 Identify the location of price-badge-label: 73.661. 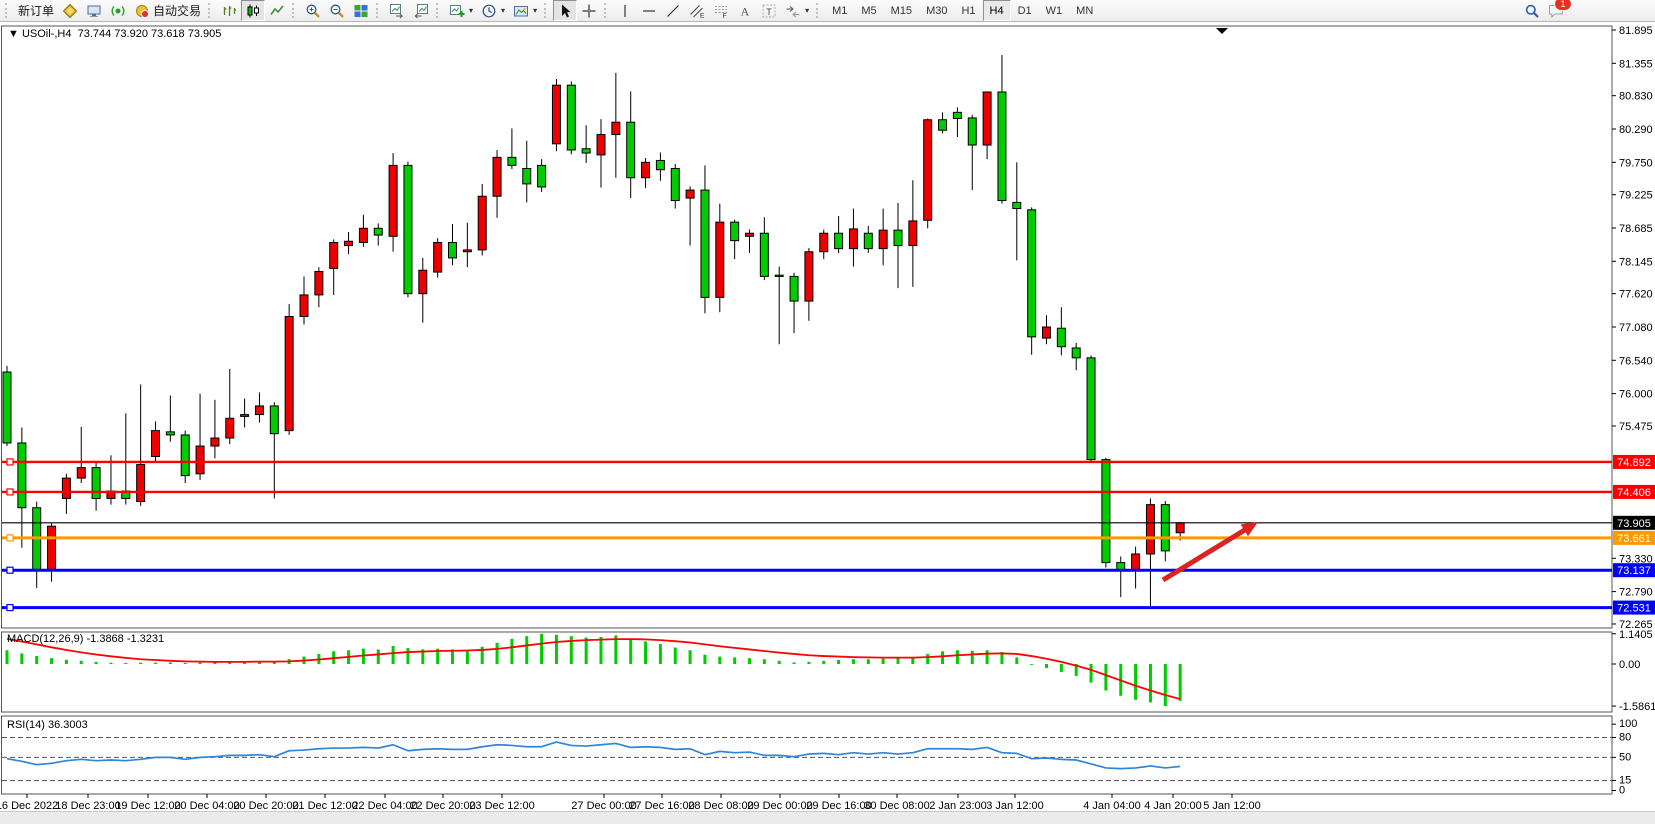
(1634, 539).